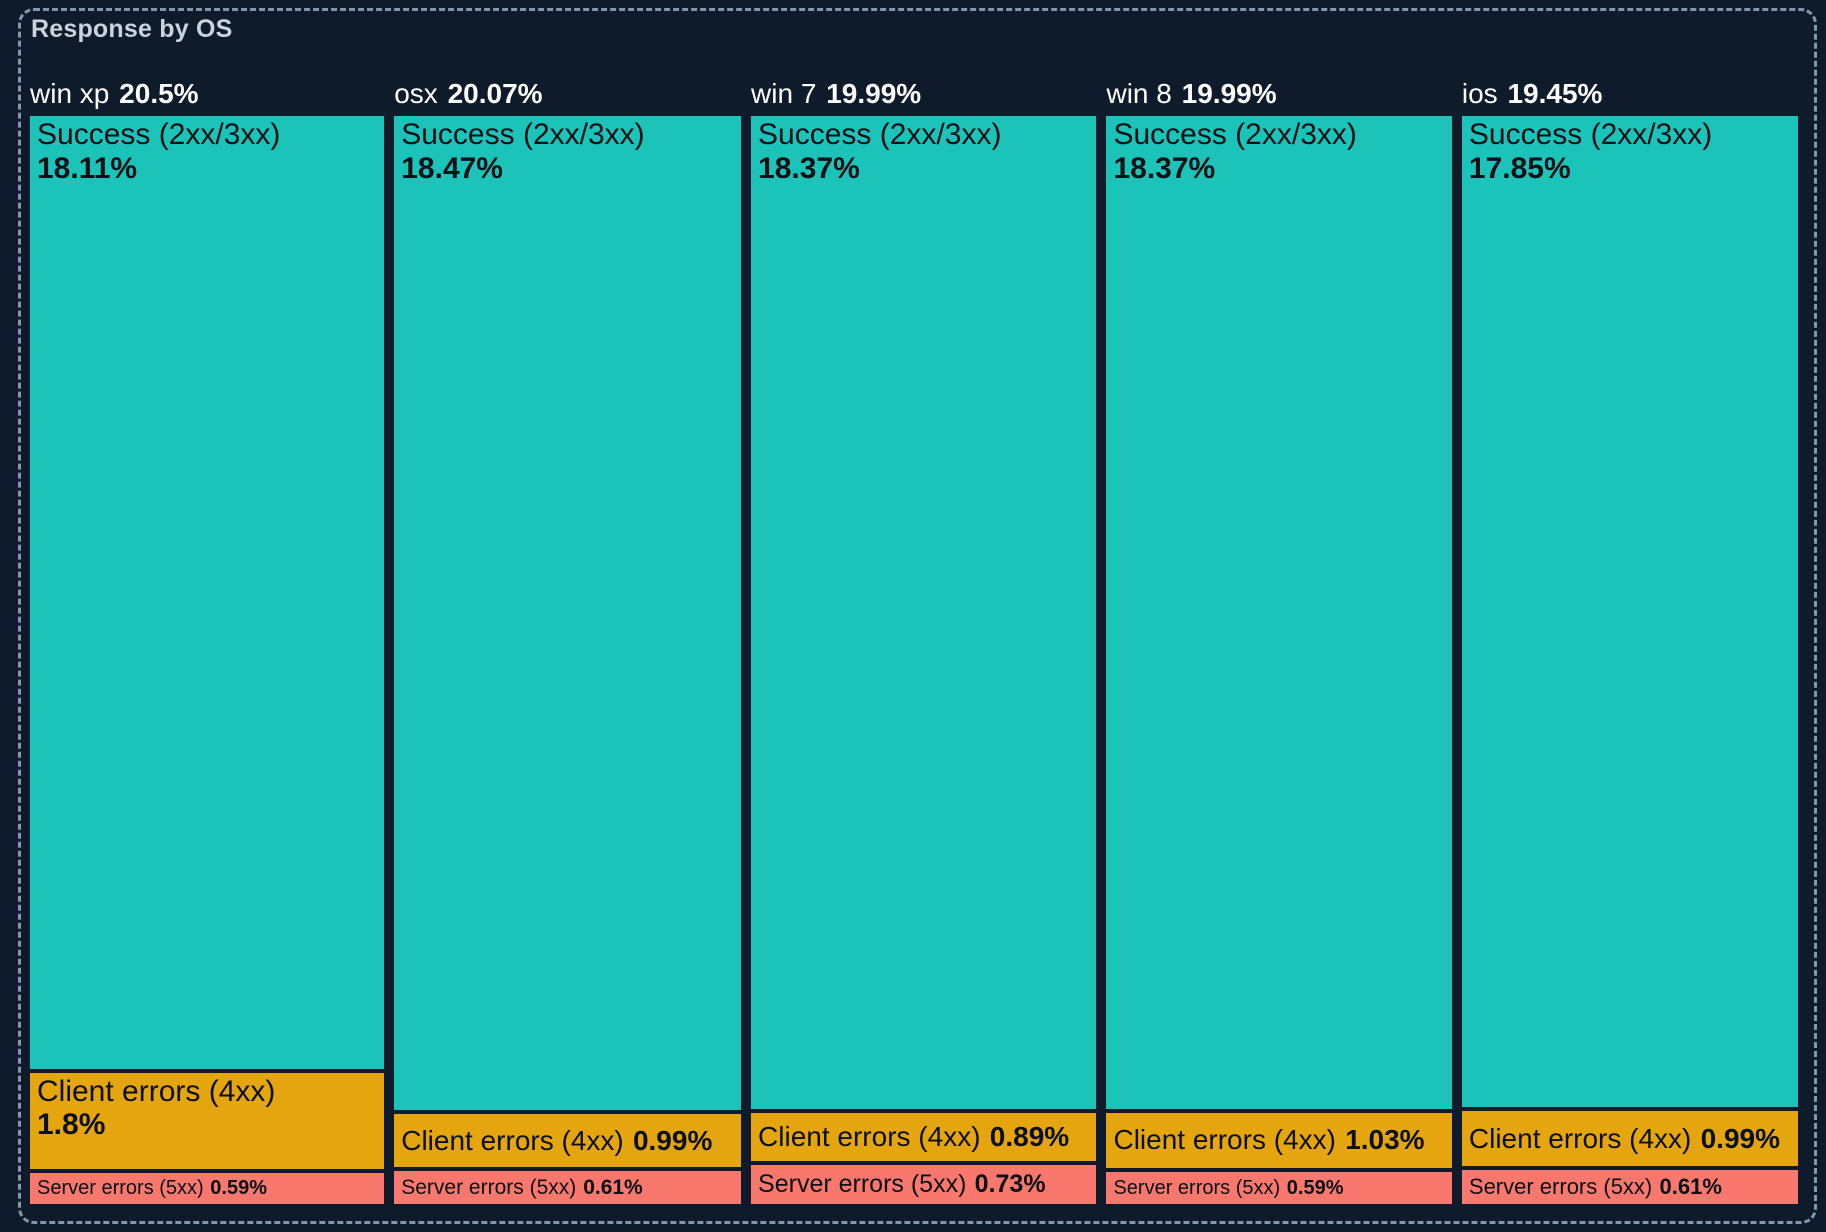  I want to click on node-value: 17.85%, so click(1519, 168).